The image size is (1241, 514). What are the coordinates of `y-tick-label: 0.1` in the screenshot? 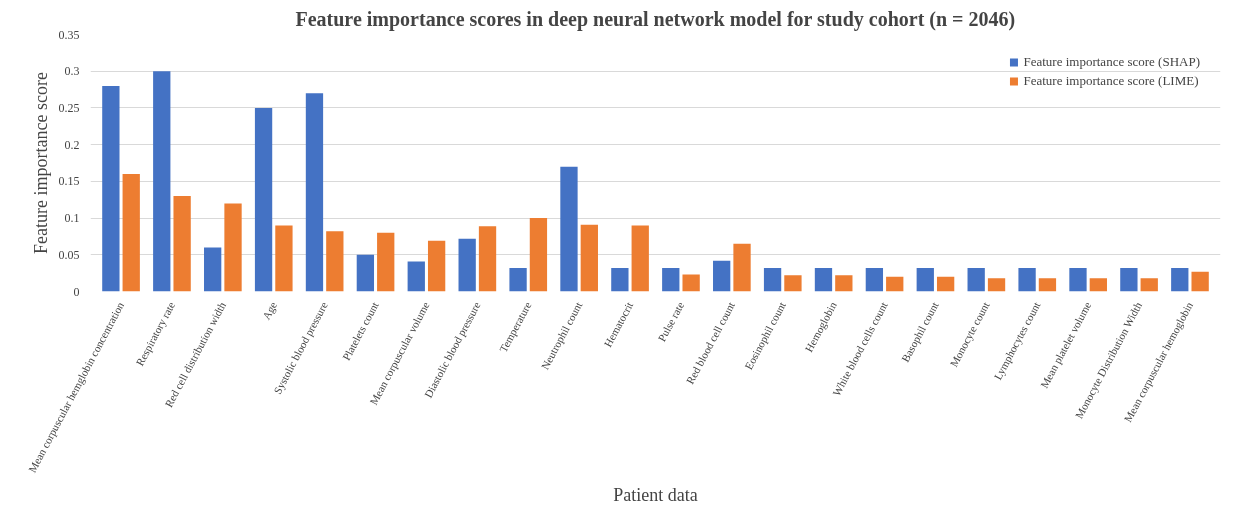 It's located at (72, 218).